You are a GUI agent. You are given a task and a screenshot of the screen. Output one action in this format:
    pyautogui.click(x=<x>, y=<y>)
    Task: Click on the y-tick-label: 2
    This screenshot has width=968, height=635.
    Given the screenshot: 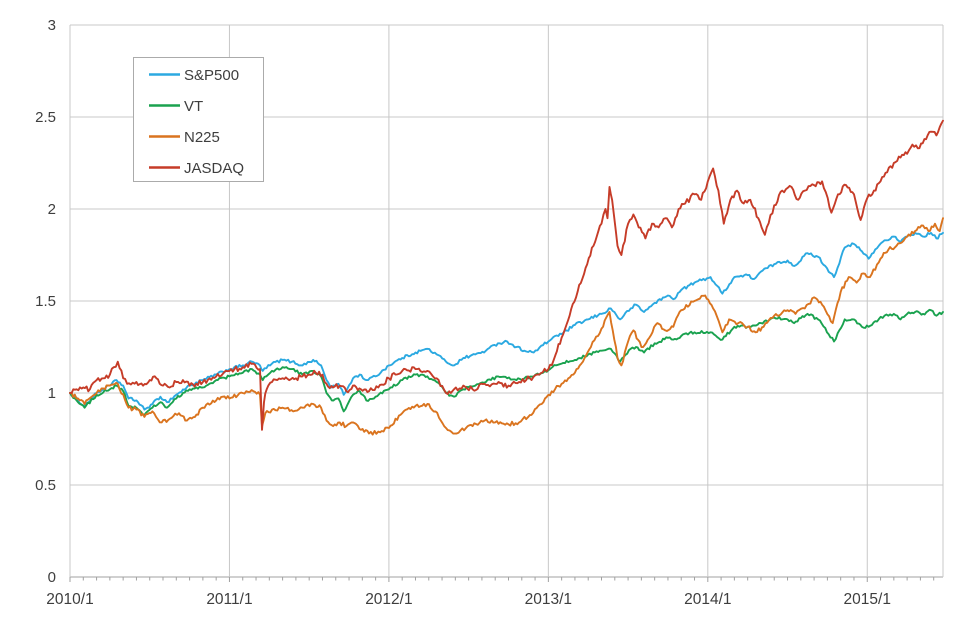 What is the action you would take?
    pyautogui.click(x=52, y=209)
    